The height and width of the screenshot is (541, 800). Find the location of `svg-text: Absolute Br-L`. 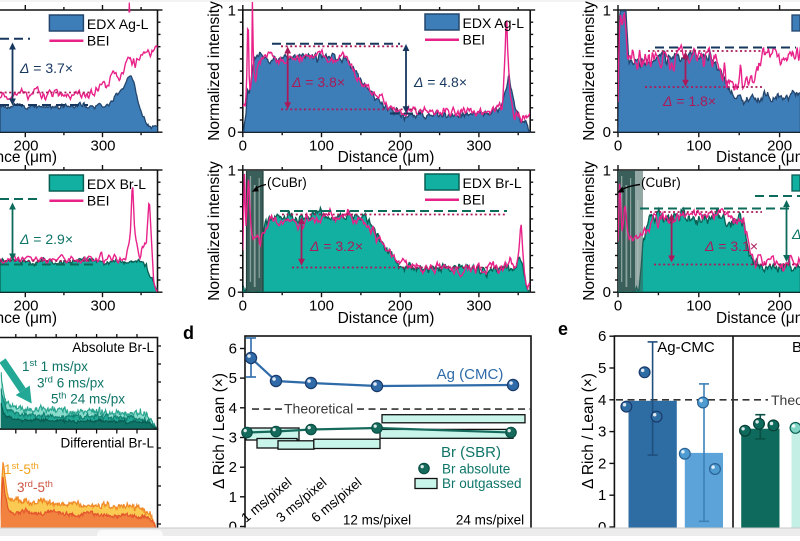

svg-text: Absolute Br-L is located at coordinates (113, 347).